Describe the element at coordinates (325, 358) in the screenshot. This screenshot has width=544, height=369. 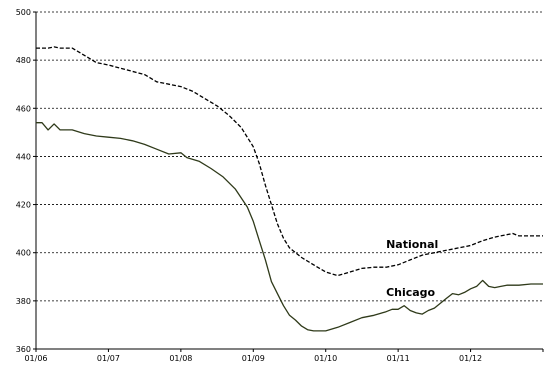
I see `x-tick-label-4: 01/10` at that location.